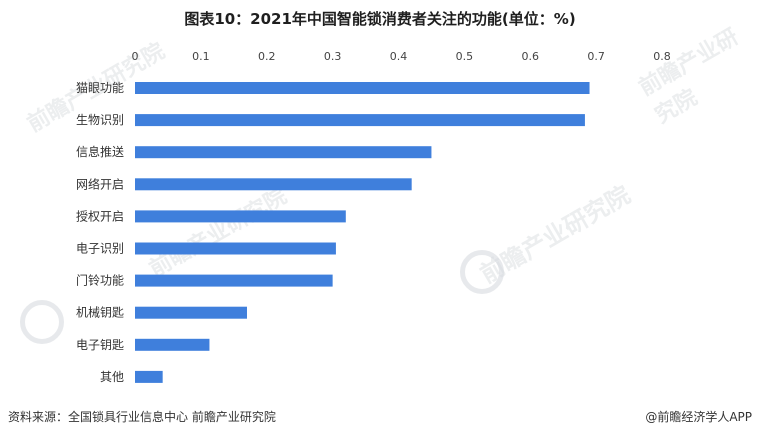  Describe the element at coordinates (465, 56) in the screenshot. I see `x-tick-label: 0.5` at that location.